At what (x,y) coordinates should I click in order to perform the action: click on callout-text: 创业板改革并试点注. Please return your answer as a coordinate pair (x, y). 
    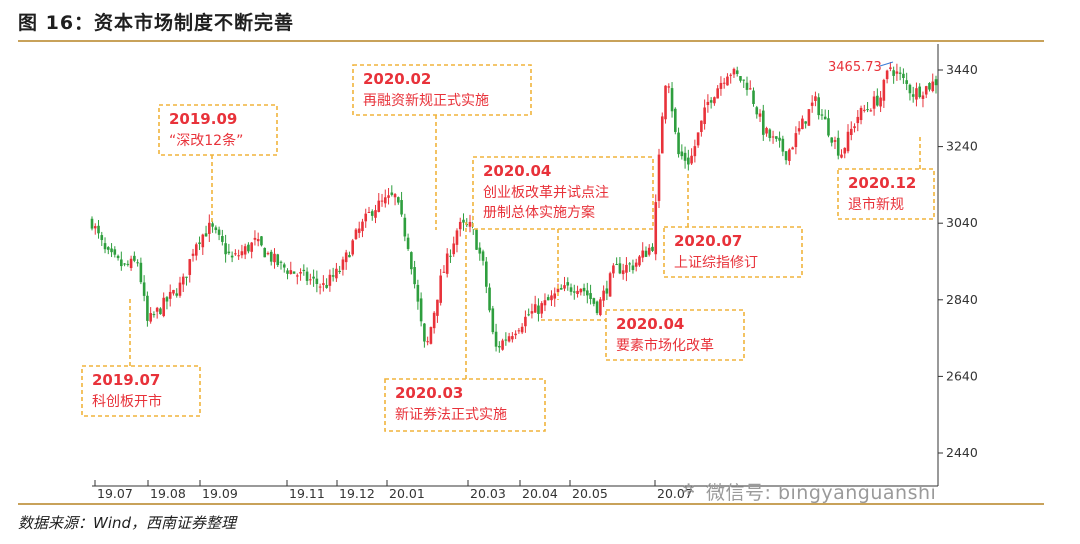
    Looking at the image, I should click on (546, 193).